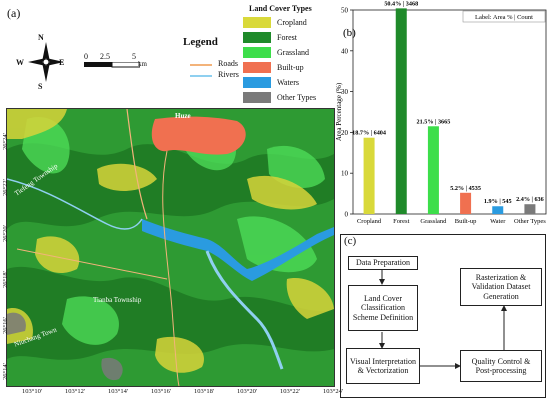 The height and width of the screenshot is (401, 550). What do you see at coordinates (466, 221) in the screenshot?
I see `x-tick-label: Built-up` at bounding box center [466, 221].